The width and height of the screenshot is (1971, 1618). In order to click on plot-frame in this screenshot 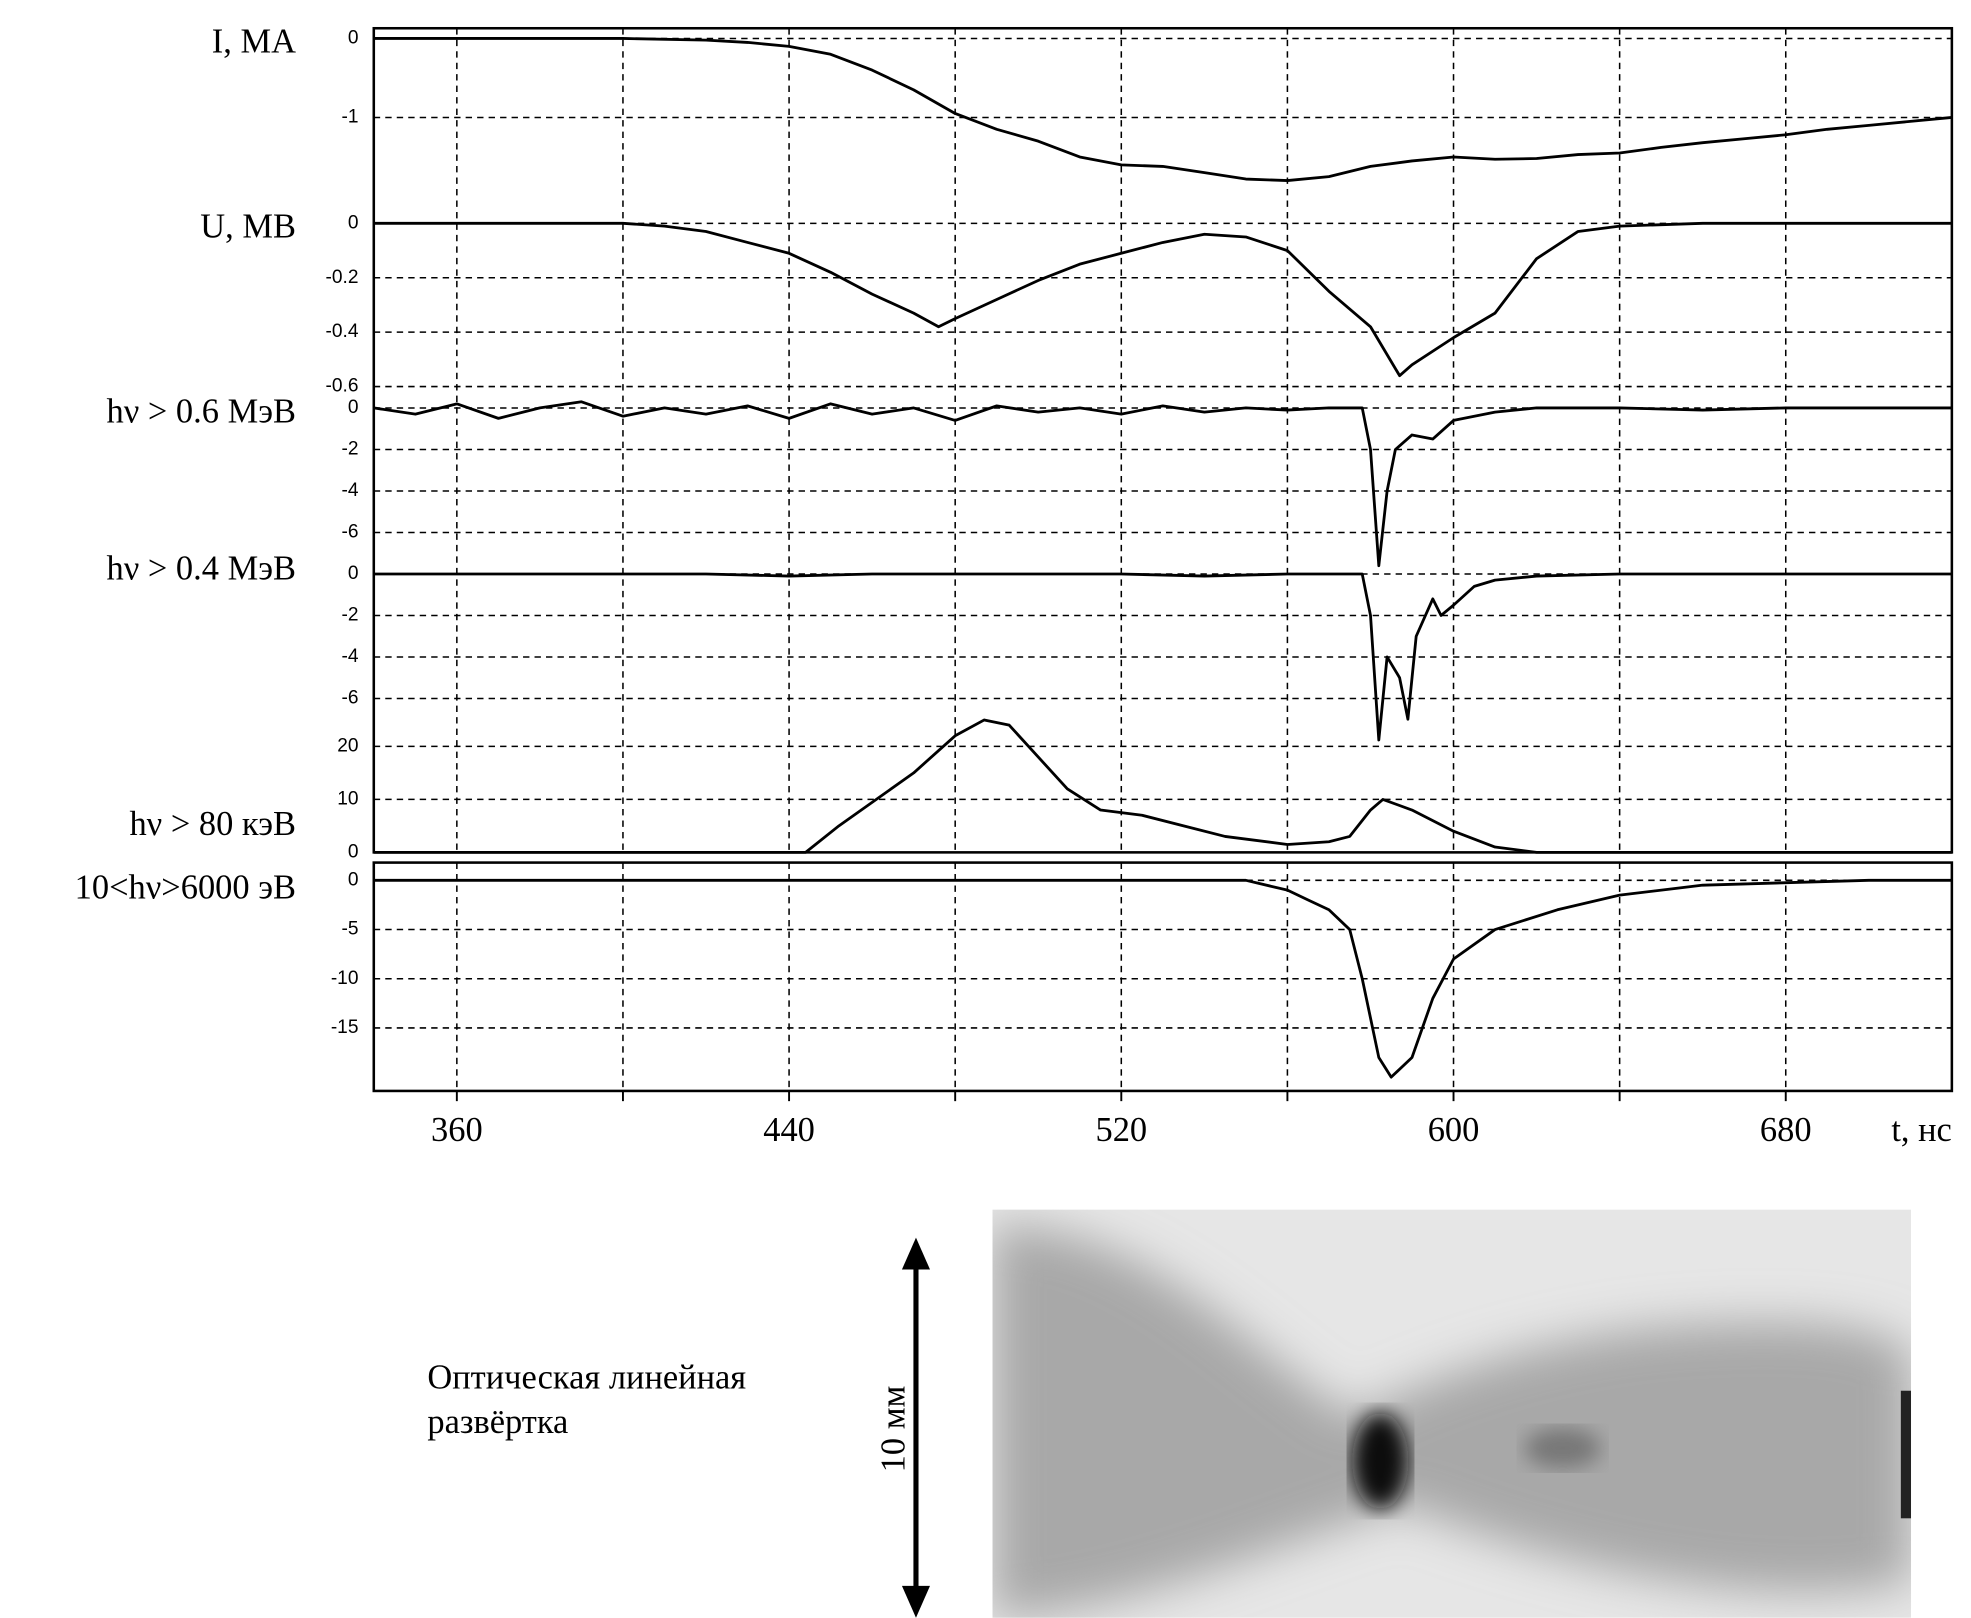, I will do `click(1163, 977)`.